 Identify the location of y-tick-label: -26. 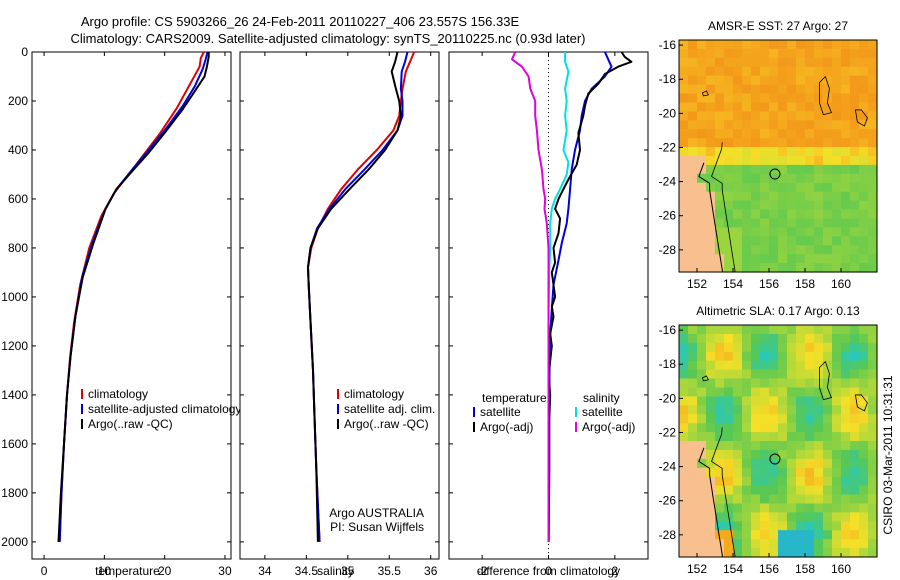
(668, 501).